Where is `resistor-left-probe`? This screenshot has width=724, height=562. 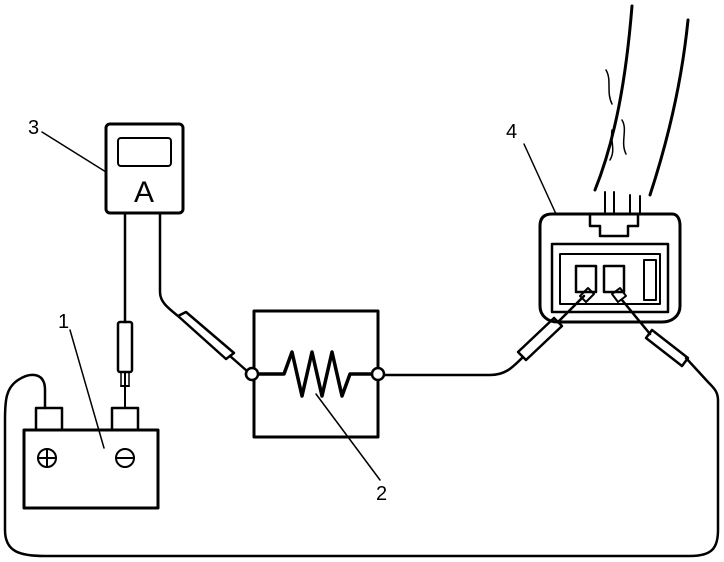
resistor-left-probe is located at coordinates (217, 345).